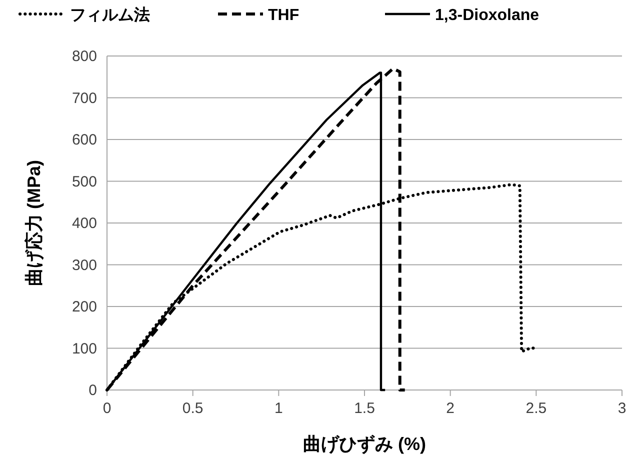  What do you see at coordinates (284, 15) in the screenshot?
I see `legend-label: THF` at bounding box center [284, 15].